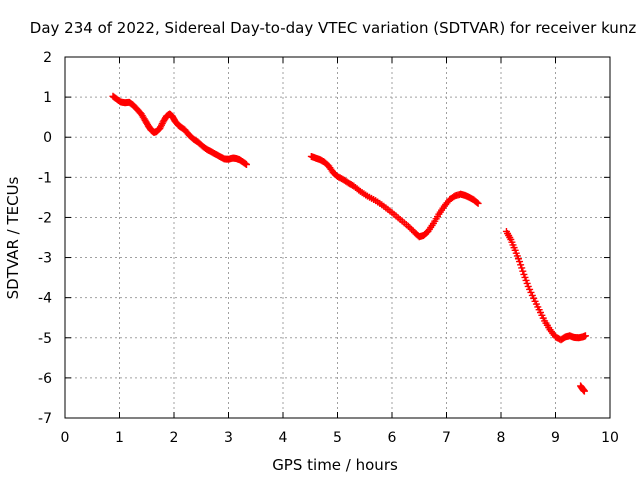  I want to click on x-tick-label: 6, so click(392, 438).